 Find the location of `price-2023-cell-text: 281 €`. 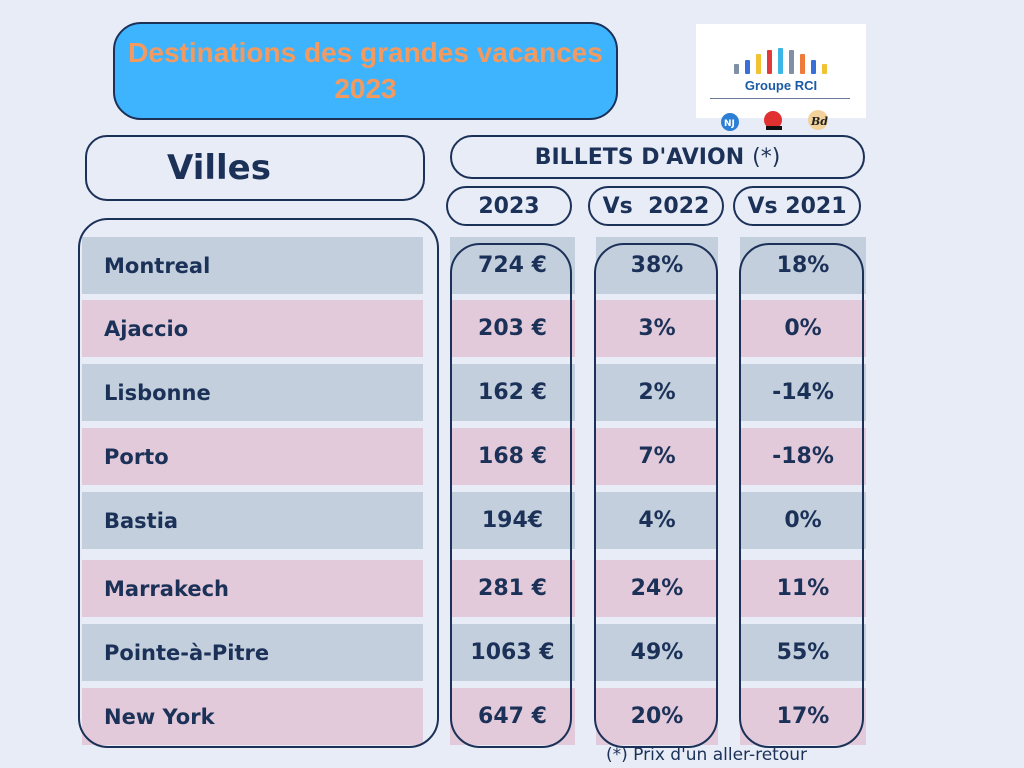

price-2023-cell-text: 281 € is located at coordinates (512, 588).